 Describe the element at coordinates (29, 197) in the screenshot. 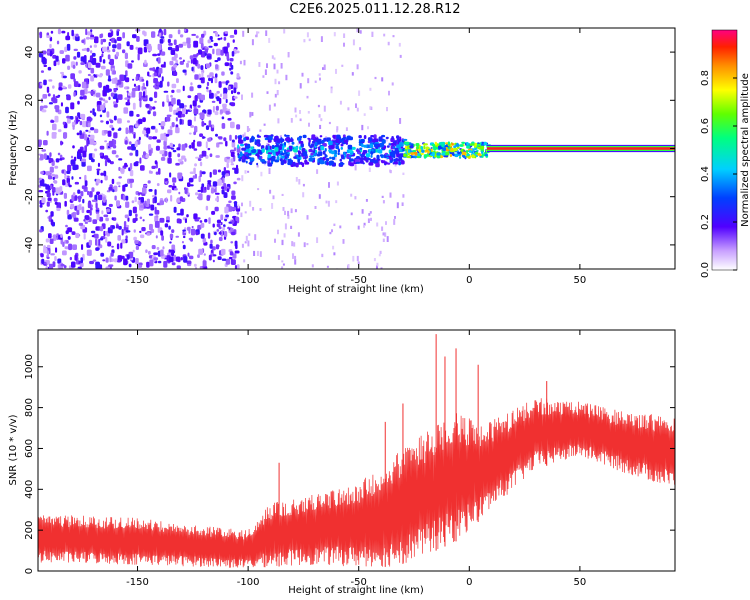

I see `y-tick-label: -20` at that location.